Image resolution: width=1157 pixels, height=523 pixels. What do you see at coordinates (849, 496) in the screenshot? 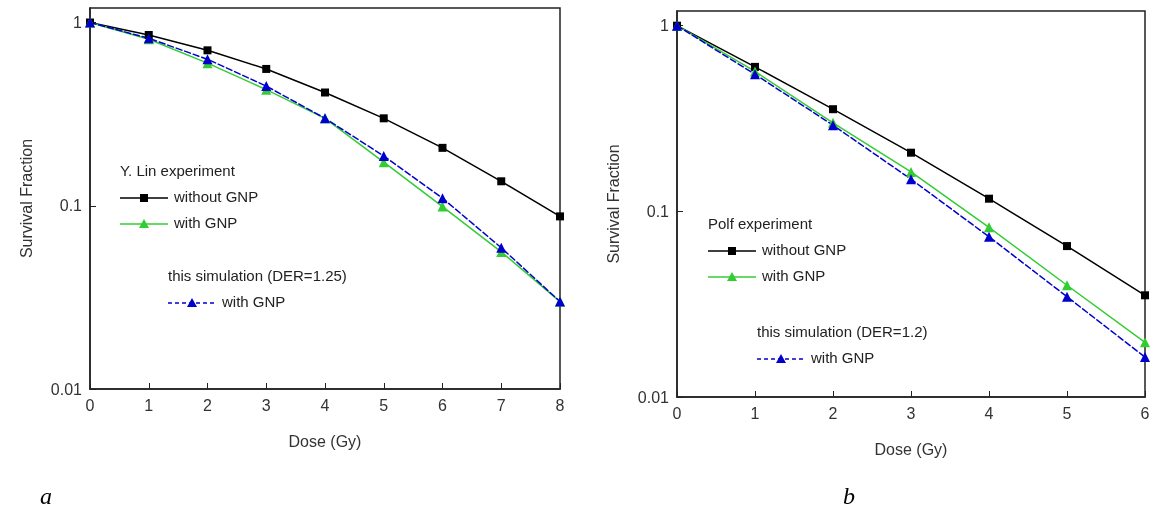
I see `text: b` at bounding box center [849, 496].